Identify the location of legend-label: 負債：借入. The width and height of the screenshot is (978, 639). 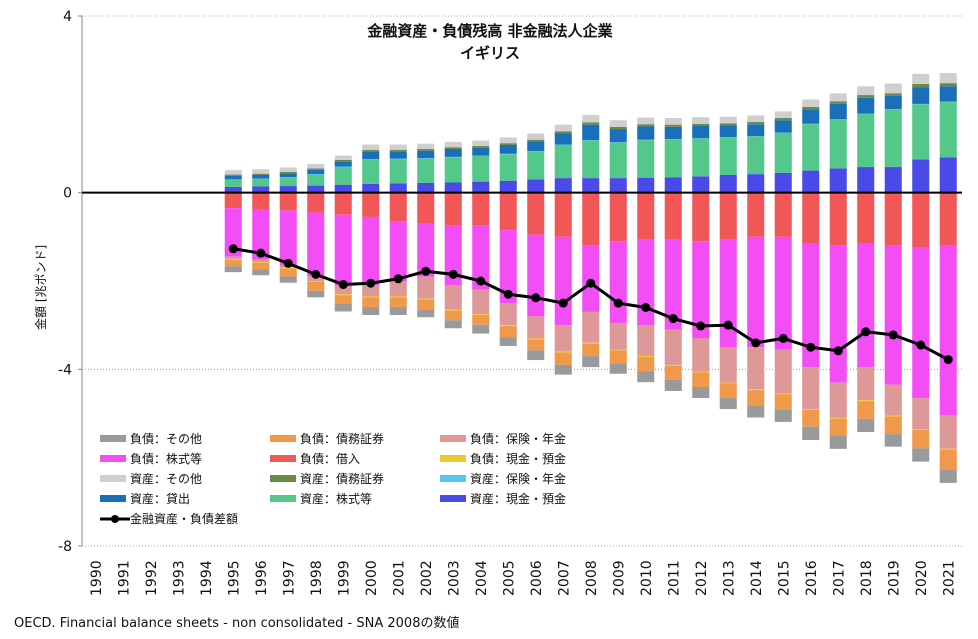
(330, 459).